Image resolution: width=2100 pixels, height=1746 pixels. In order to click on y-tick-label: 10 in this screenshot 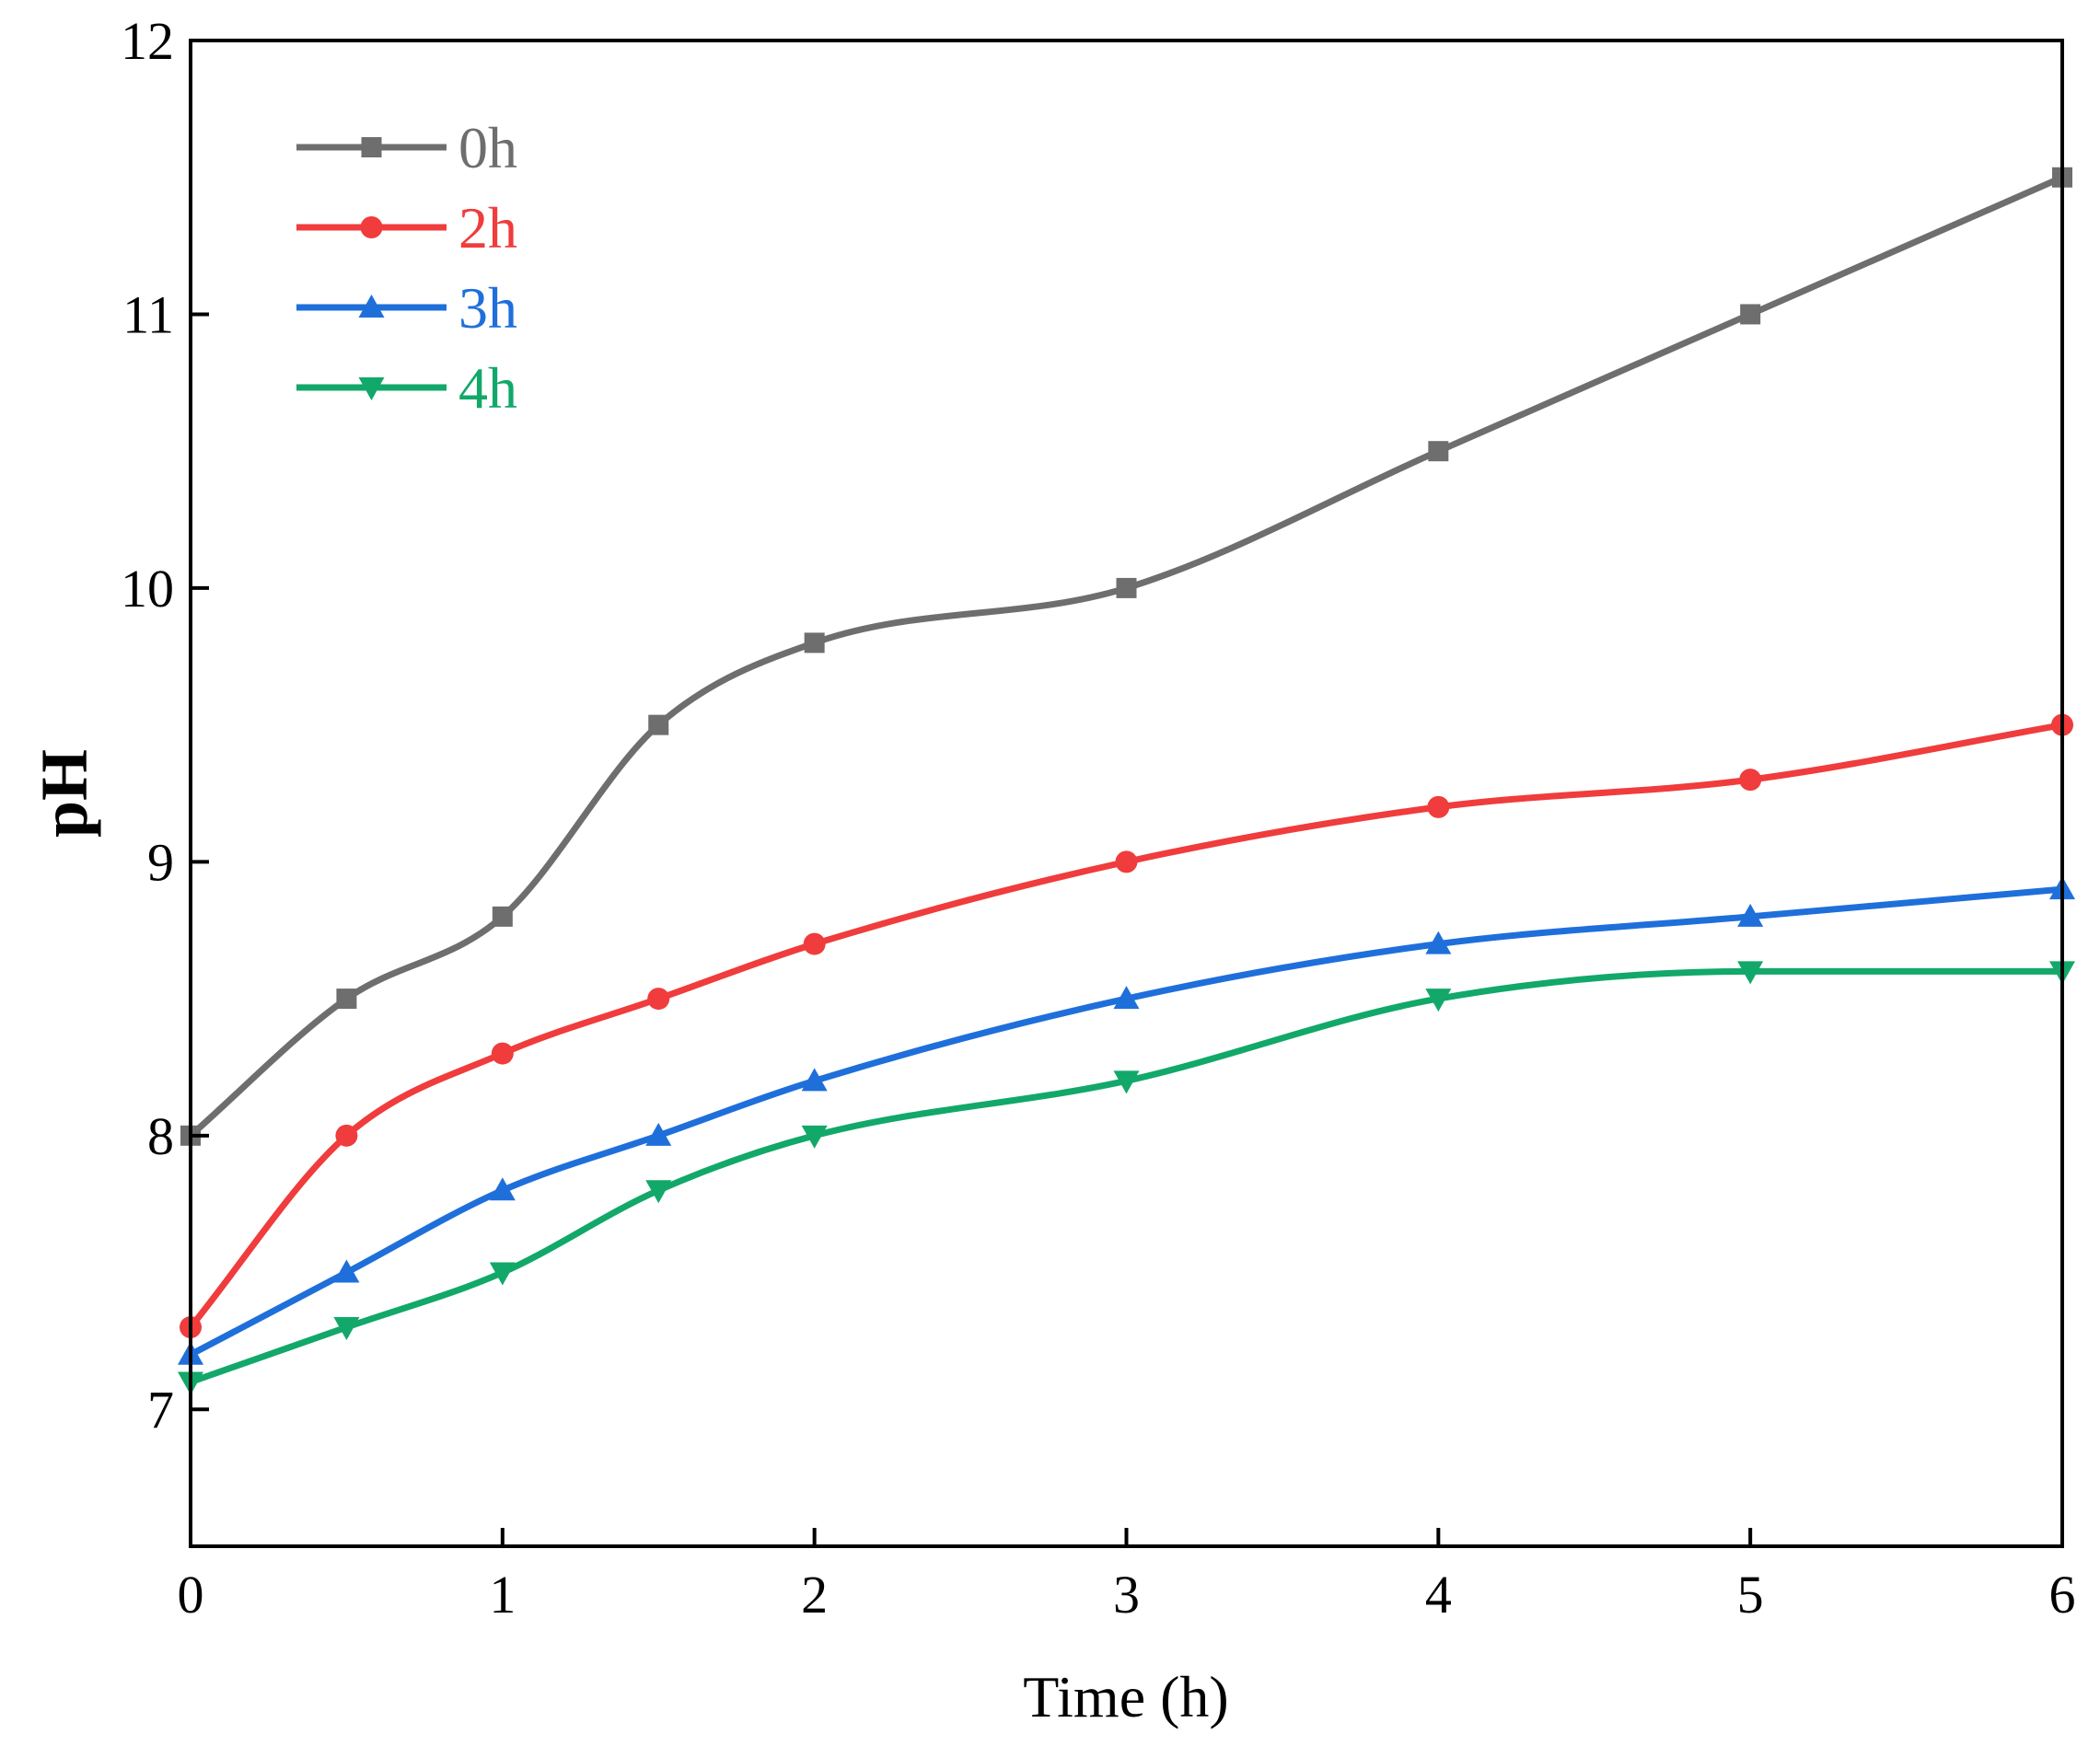, I will do `click(147, 589)`.